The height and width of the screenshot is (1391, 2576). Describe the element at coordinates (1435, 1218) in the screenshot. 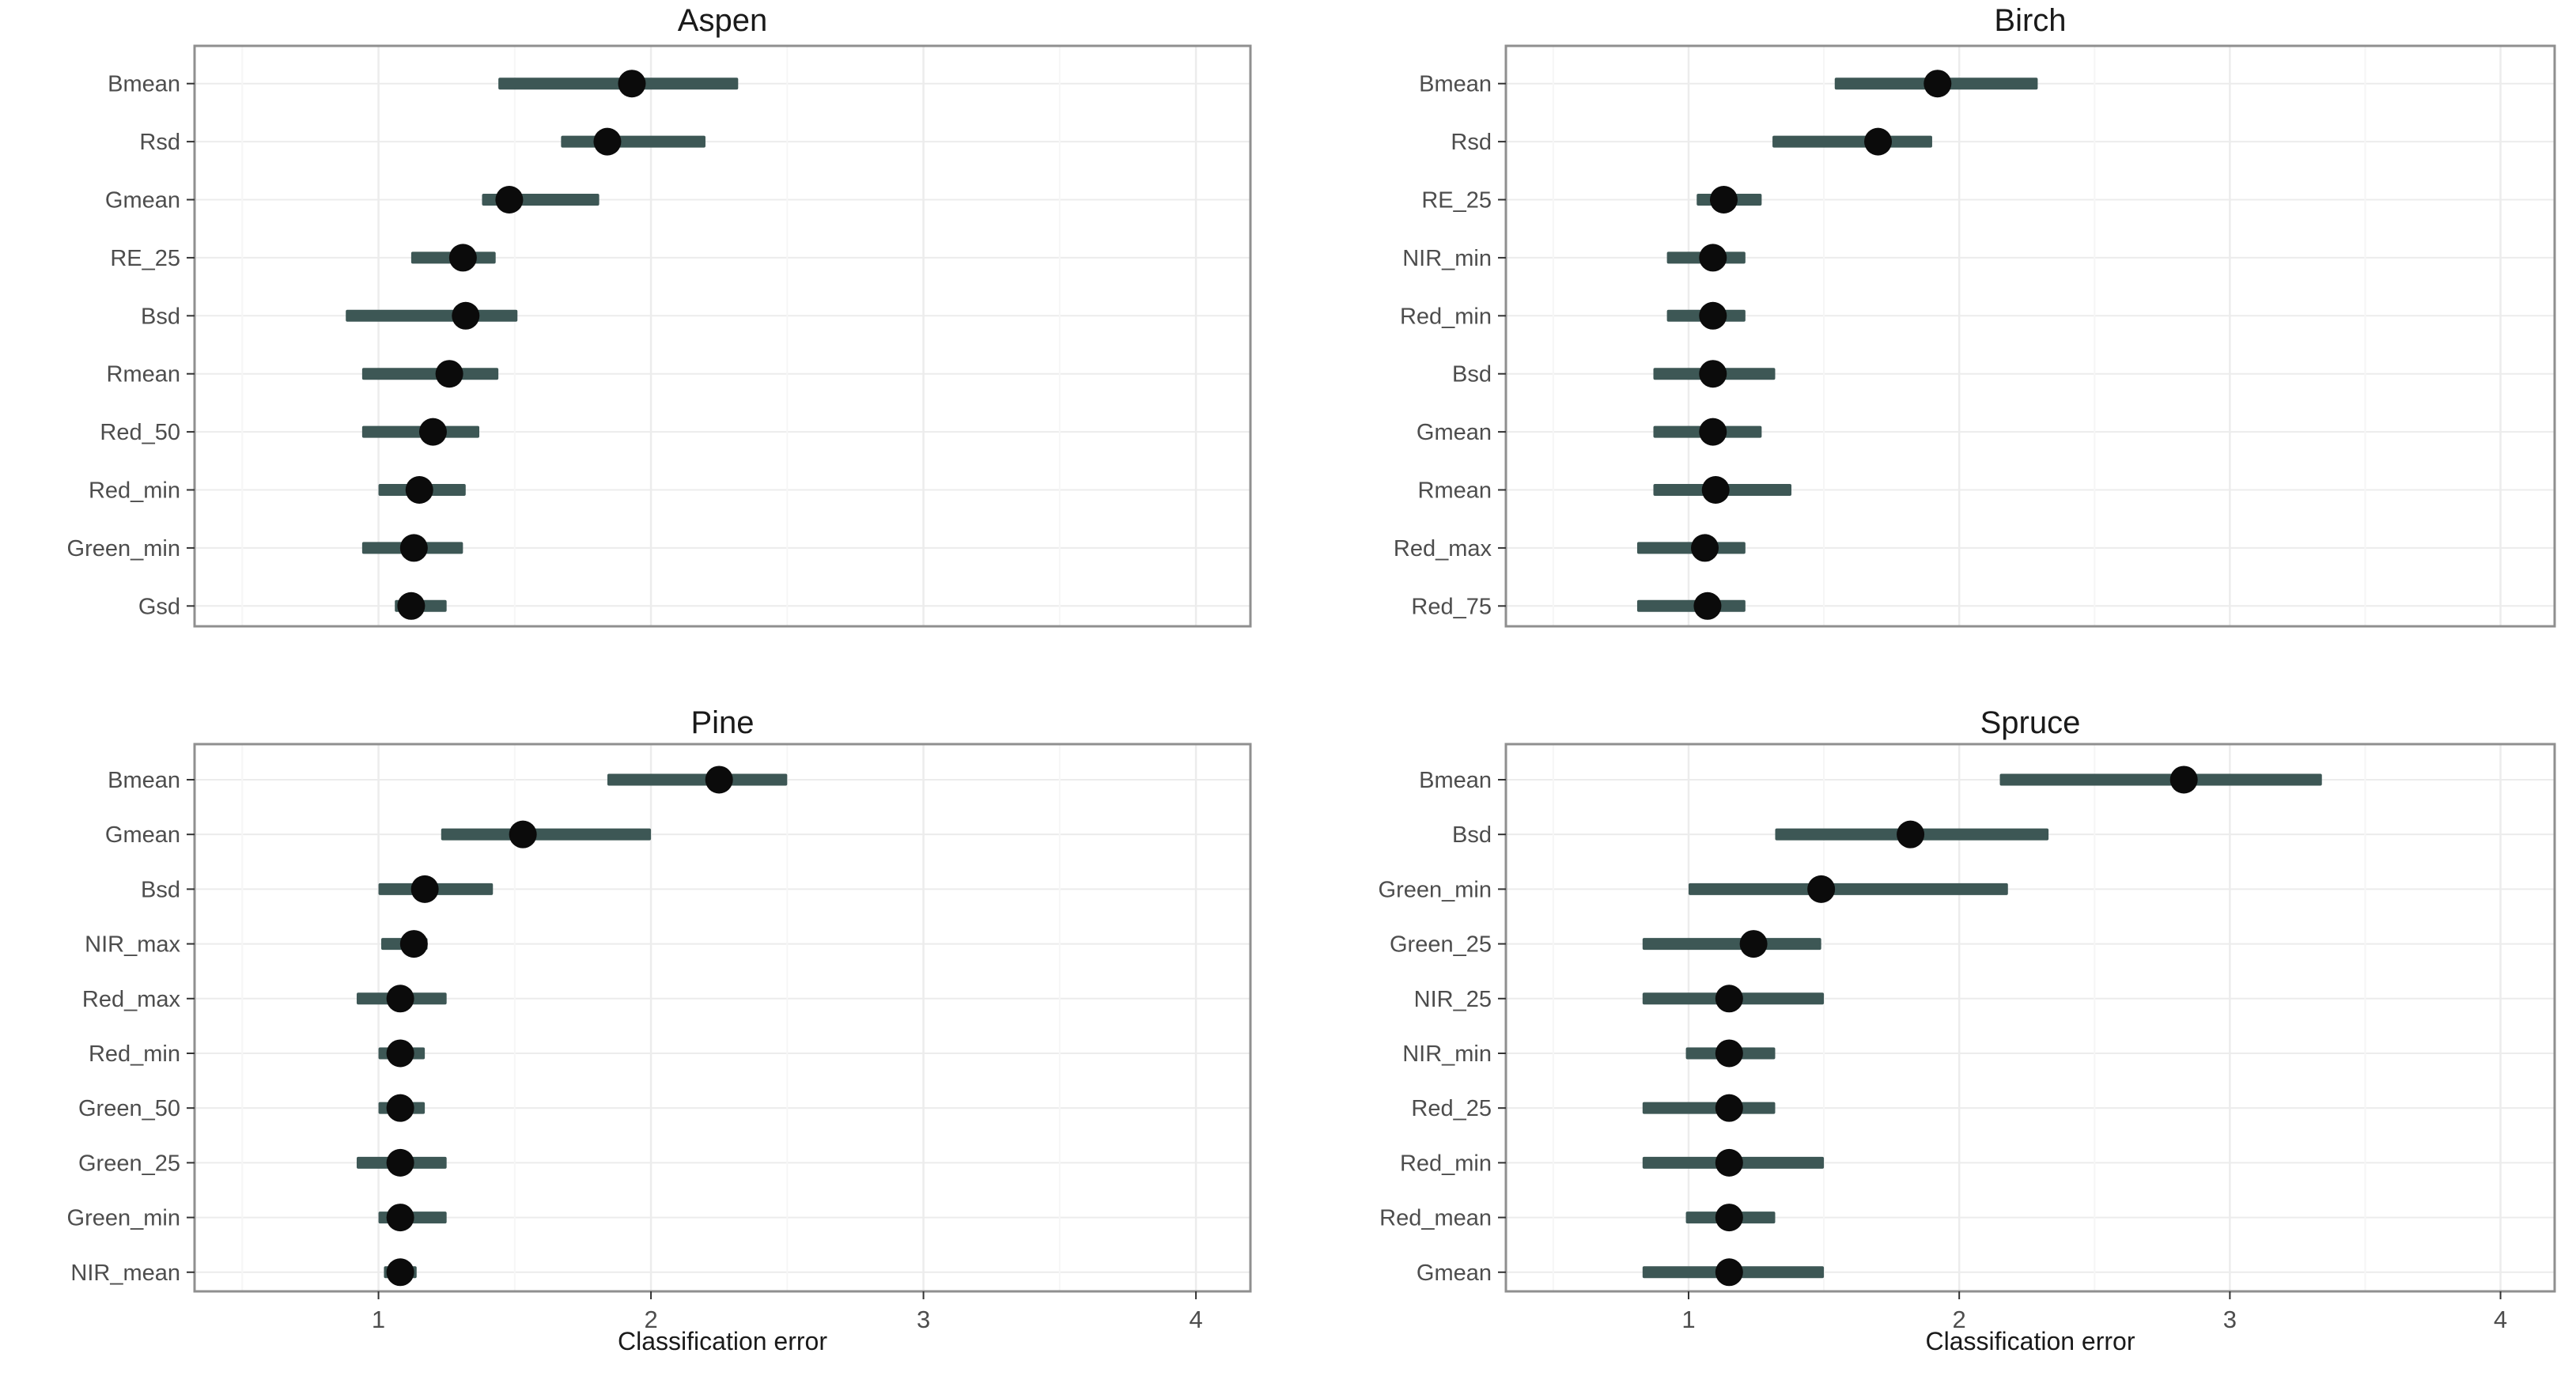

I see `y-tick-label: Red_mean` at that location.